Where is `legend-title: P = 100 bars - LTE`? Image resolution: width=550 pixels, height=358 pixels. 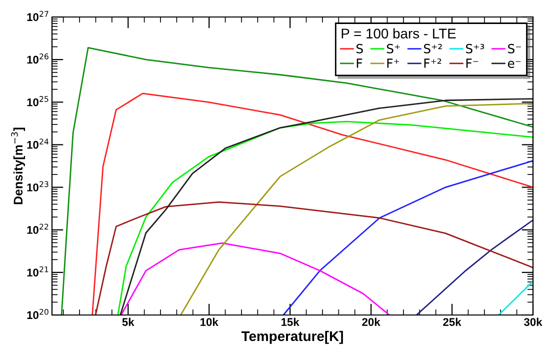 legend-title: P = 100 bars - LTE is located at coordinates (399, 33).